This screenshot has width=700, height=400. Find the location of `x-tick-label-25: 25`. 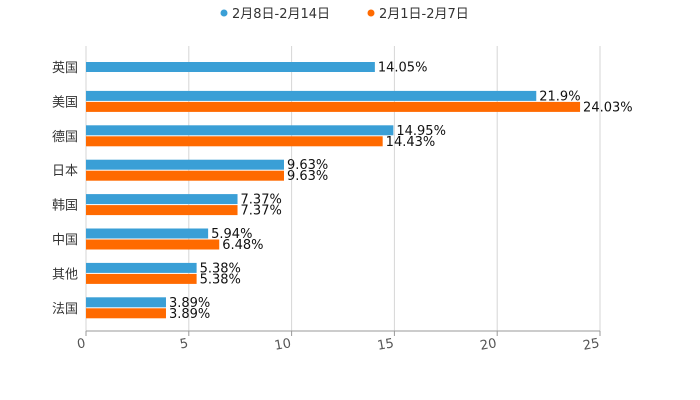

x-tick-label-25: 25 is located at coordinates (591, 345).